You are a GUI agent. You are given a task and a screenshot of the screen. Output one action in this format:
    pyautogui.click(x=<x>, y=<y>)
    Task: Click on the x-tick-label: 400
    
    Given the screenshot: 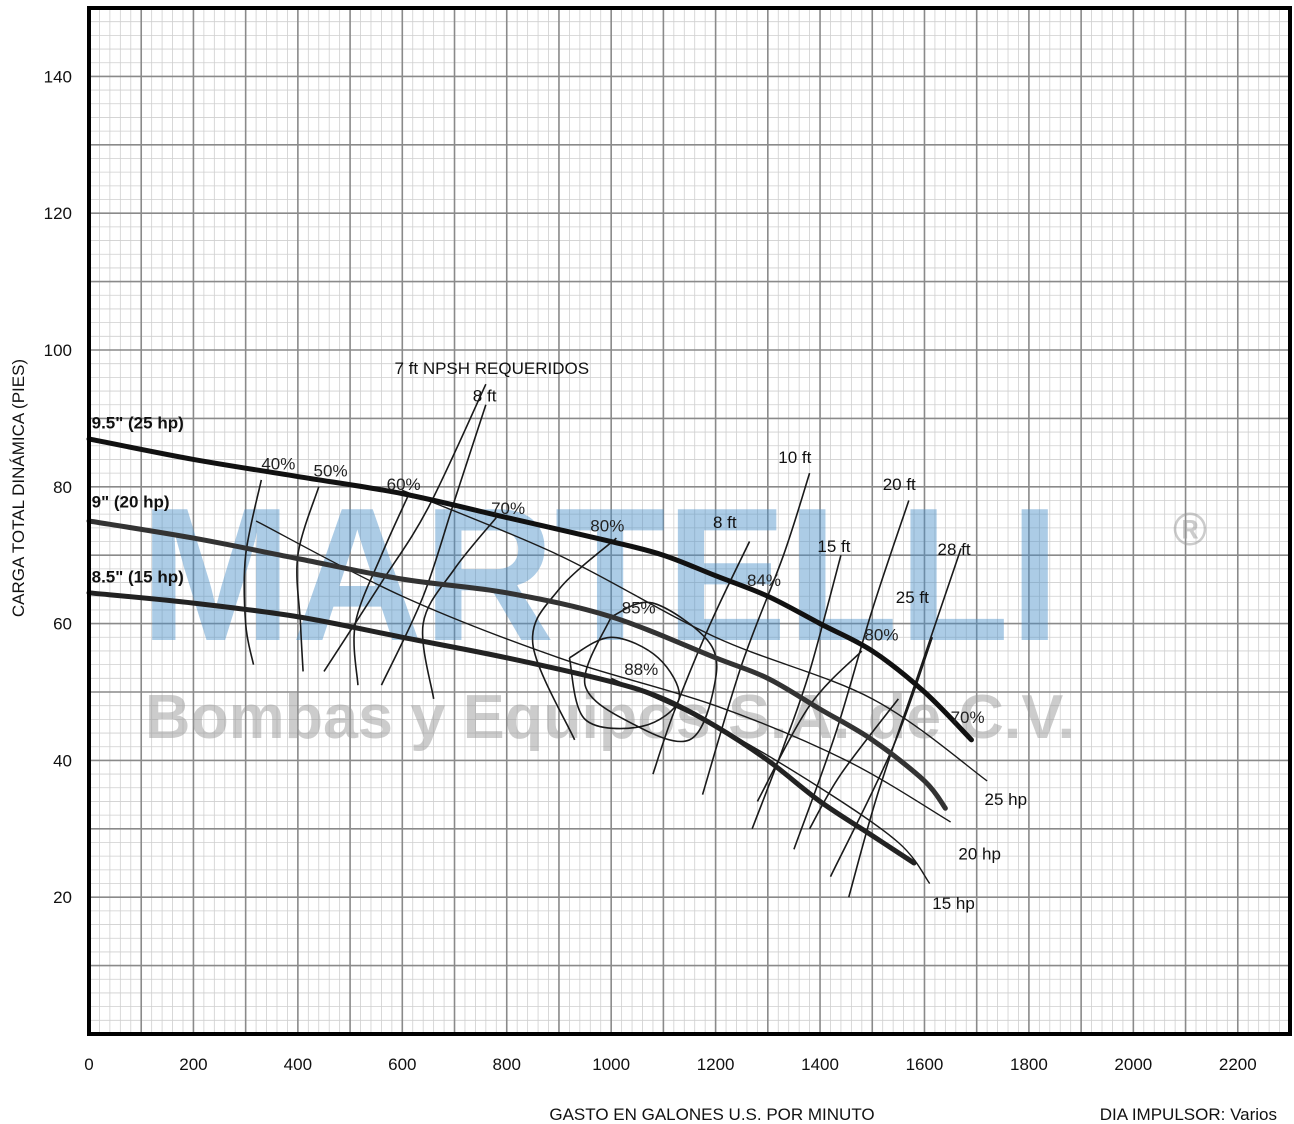 What is the action you would take?
    pyautogui.click(x=298, y=1064)
    